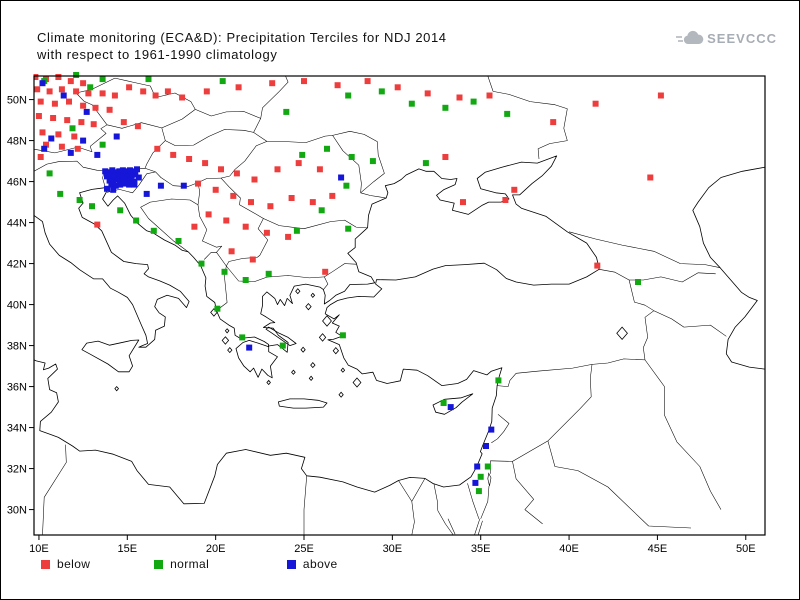 The width and height of the screenshot is (800, 600). I want to click on y-tick-label: 36N, so click(17, 388).